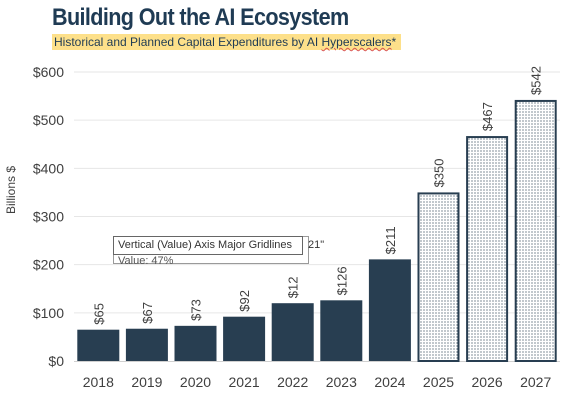 This screenshot has height=403, width=573. What do you see at coordinates (438, 382) in the screenshot?
I see `x-tick-label: 2025` at bounding box center [438, 382].